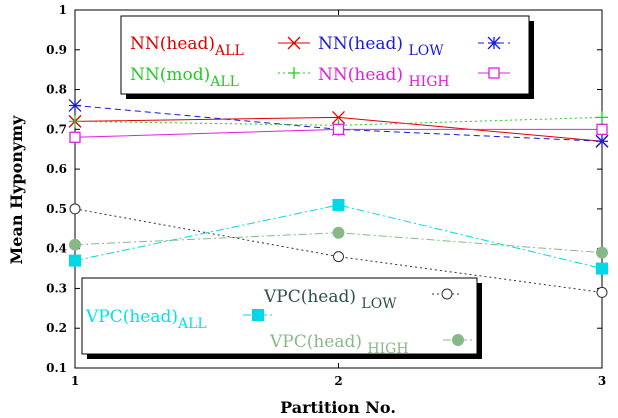 Image resolution: width=618 pixels, height=418 pixels. Describe the element at coordinates (56, 129) in the screenshot. I see `y-tick-label: 0.7` at that location.